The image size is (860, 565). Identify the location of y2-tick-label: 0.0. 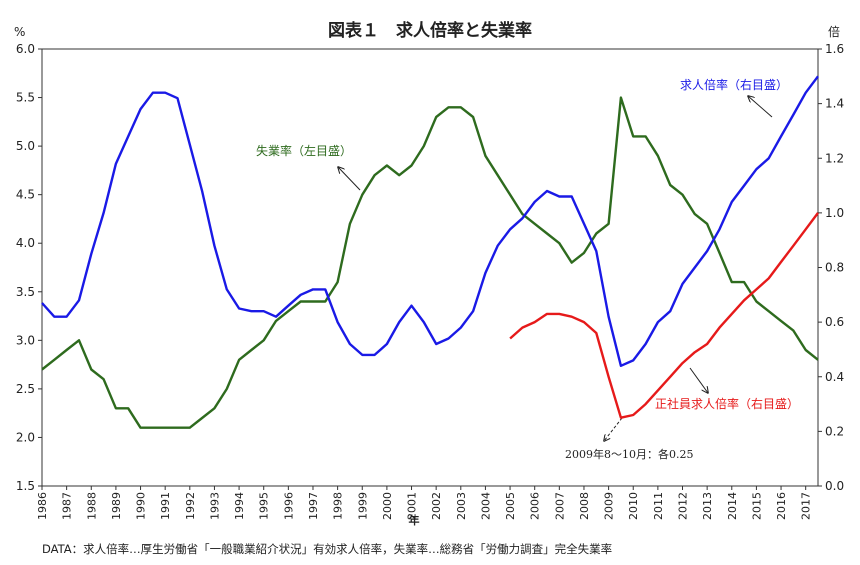
(834, 486).